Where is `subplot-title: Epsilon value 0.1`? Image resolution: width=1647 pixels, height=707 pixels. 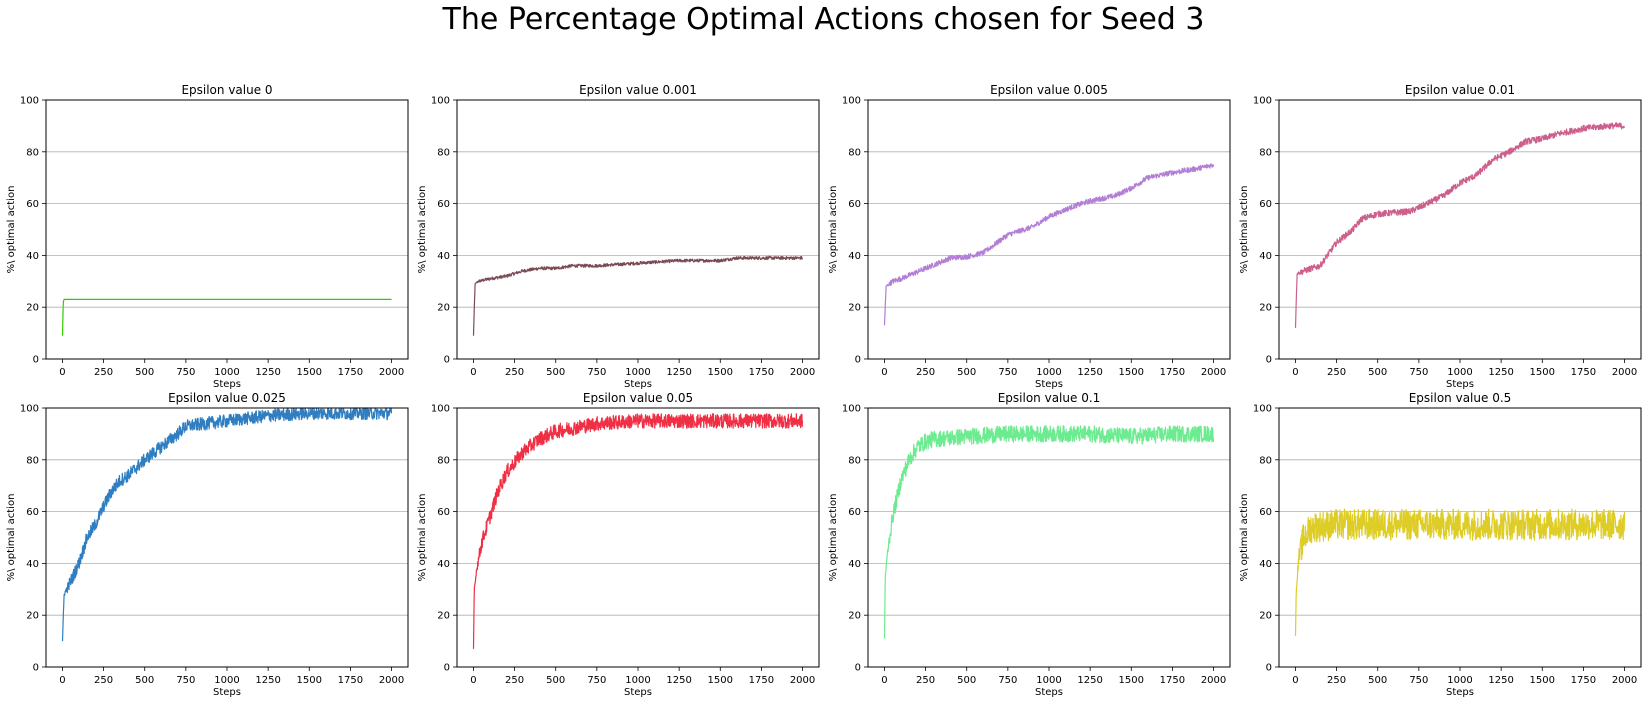 subplot-title: Epsilon value 0.1 is located at coordinates (1049, 398).